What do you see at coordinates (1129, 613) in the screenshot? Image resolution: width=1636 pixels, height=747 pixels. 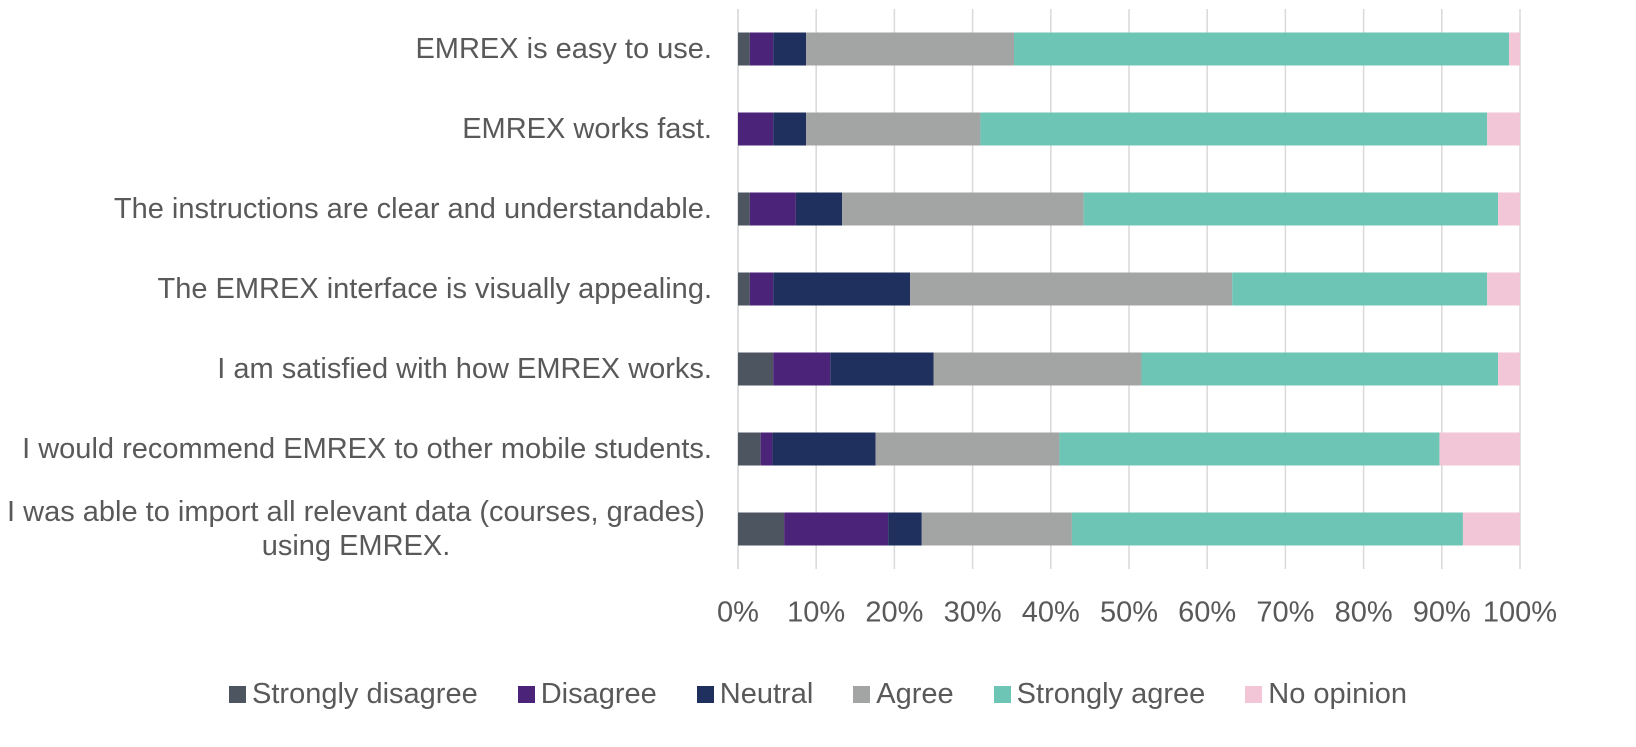 I see `x-tick-label: 50%` at bounding box center [1129, 613].